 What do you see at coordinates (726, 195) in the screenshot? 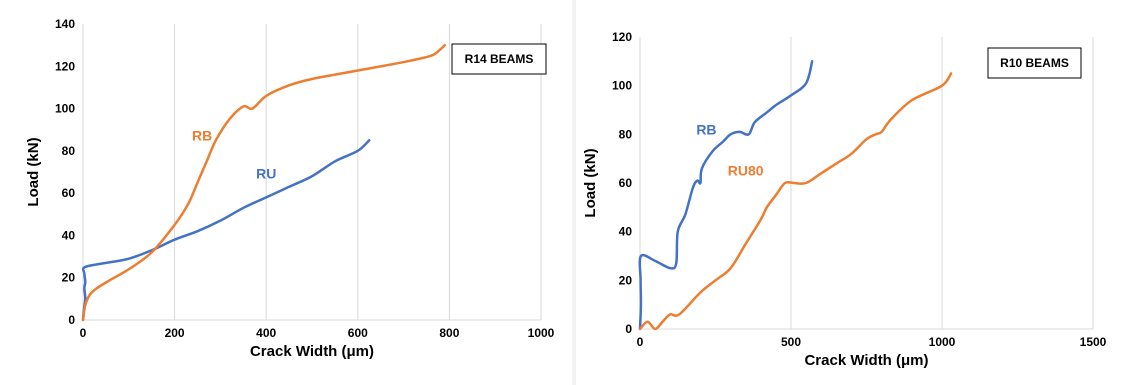
I see `chart2-series-line-rb` at bounding box center [726, 195].